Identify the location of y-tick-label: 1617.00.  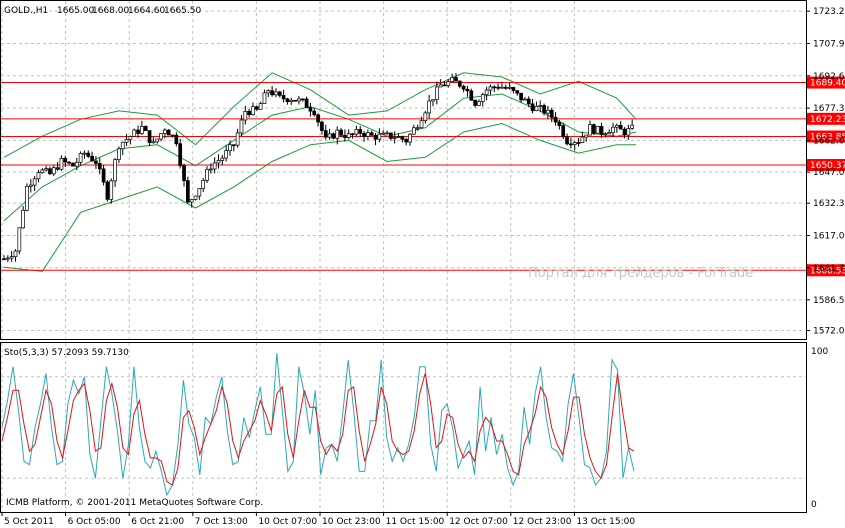
(829, 236).